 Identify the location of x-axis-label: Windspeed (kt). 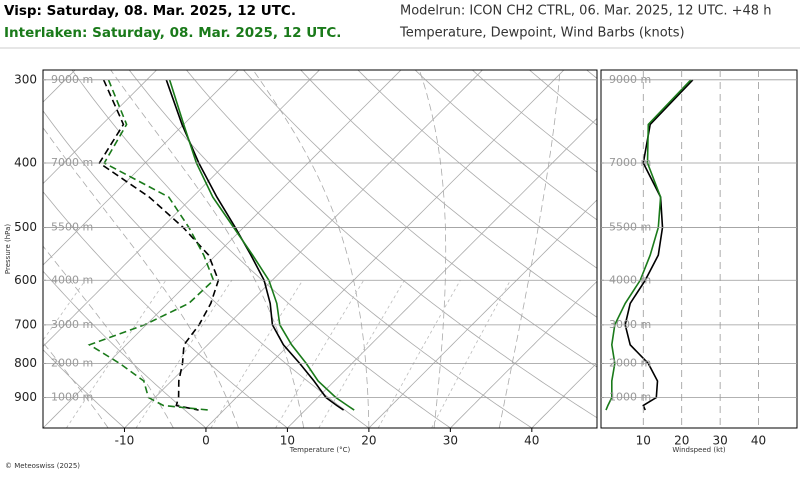
(698, 450).